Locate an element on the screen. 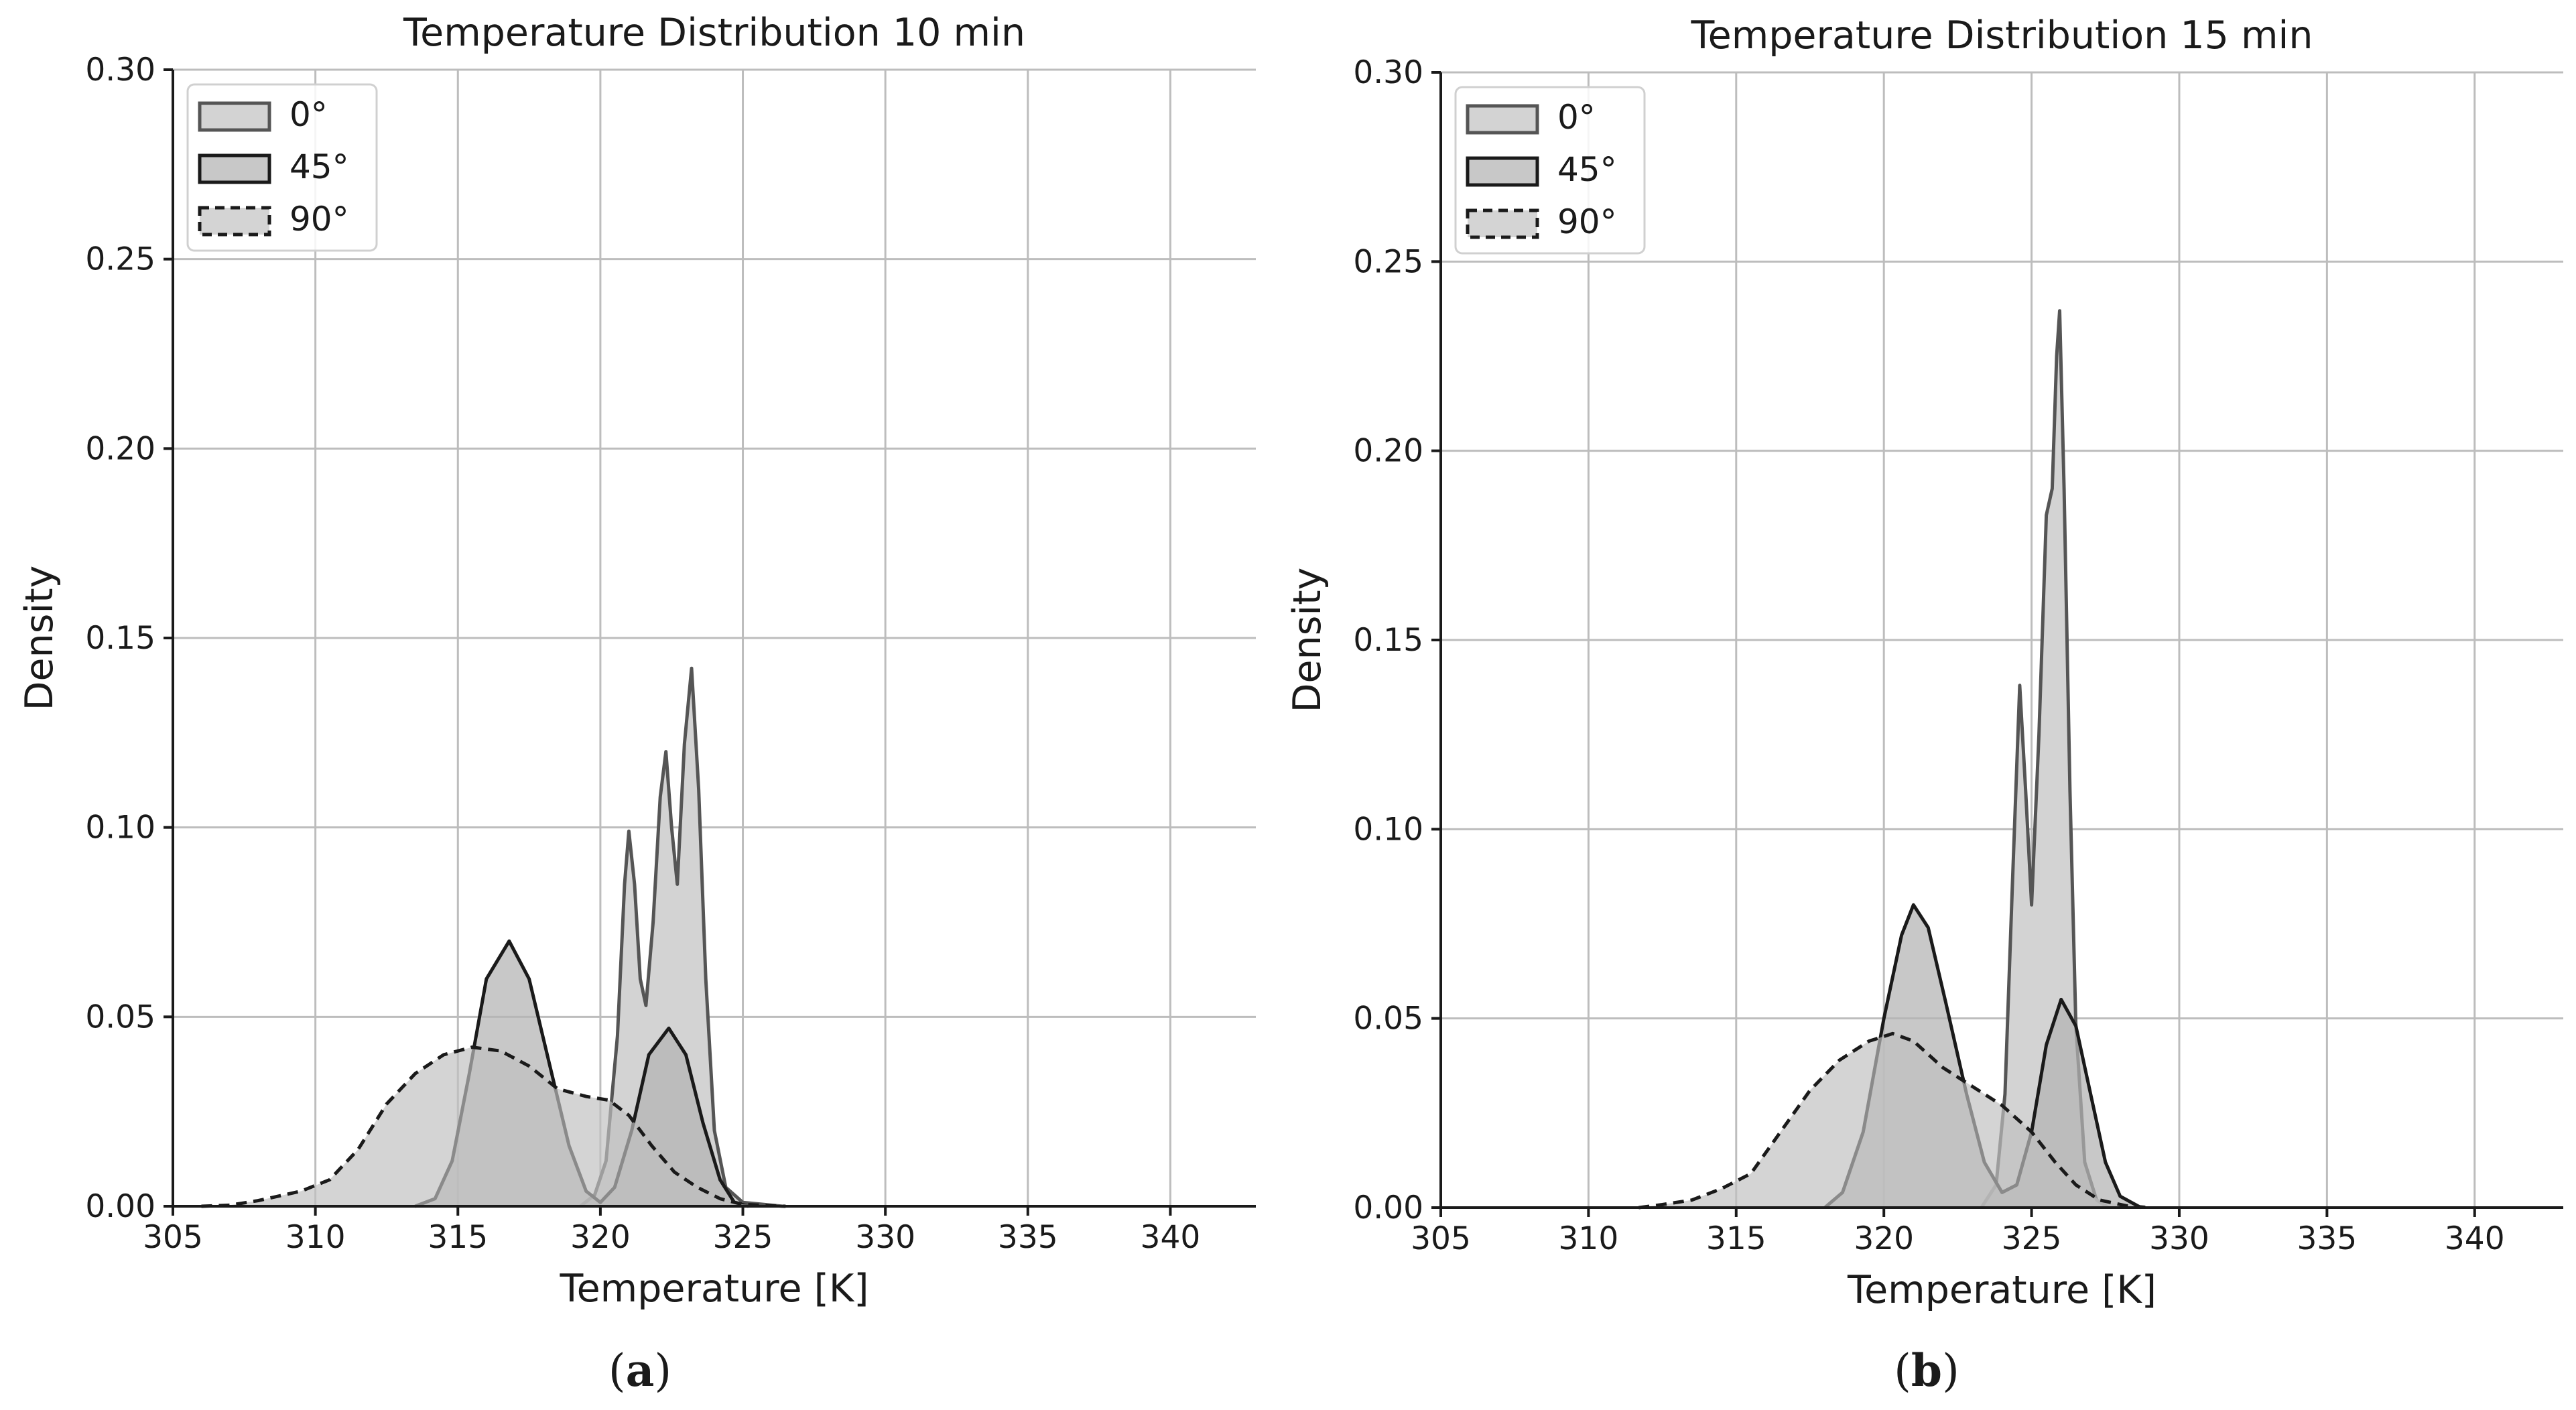  panel-label: (b) is located at coordinates (1926, 1370).